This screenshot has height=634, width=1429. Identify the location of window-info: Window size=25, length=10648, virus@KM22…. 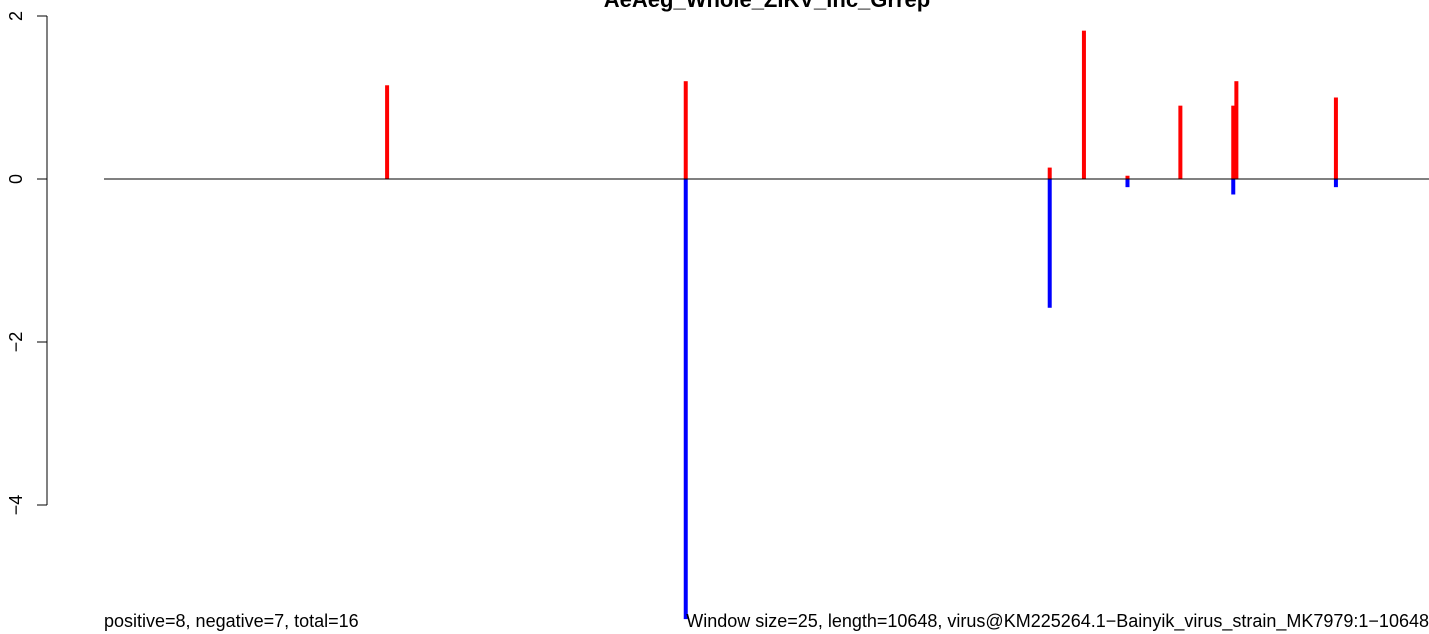
(1057, 621).